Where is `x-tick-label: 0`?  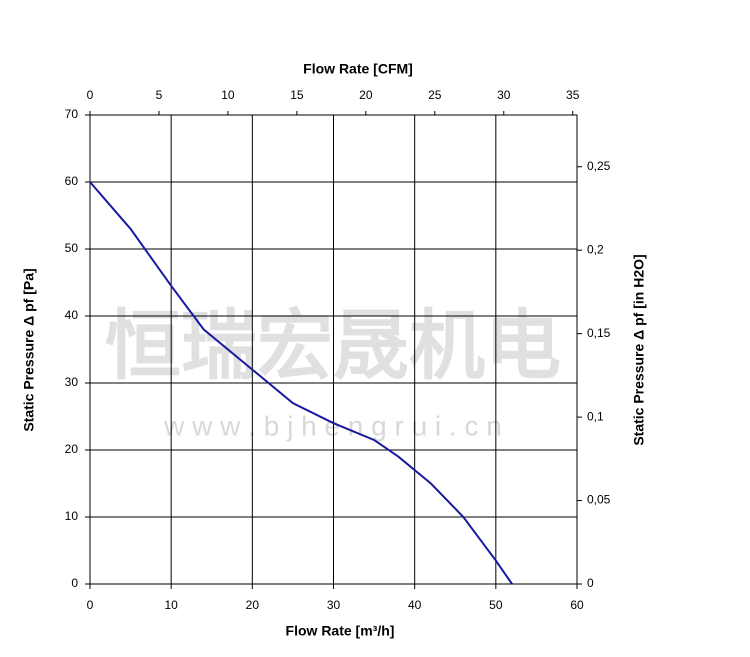 x-tick-label: 0 is located at coordinates (90, 605).